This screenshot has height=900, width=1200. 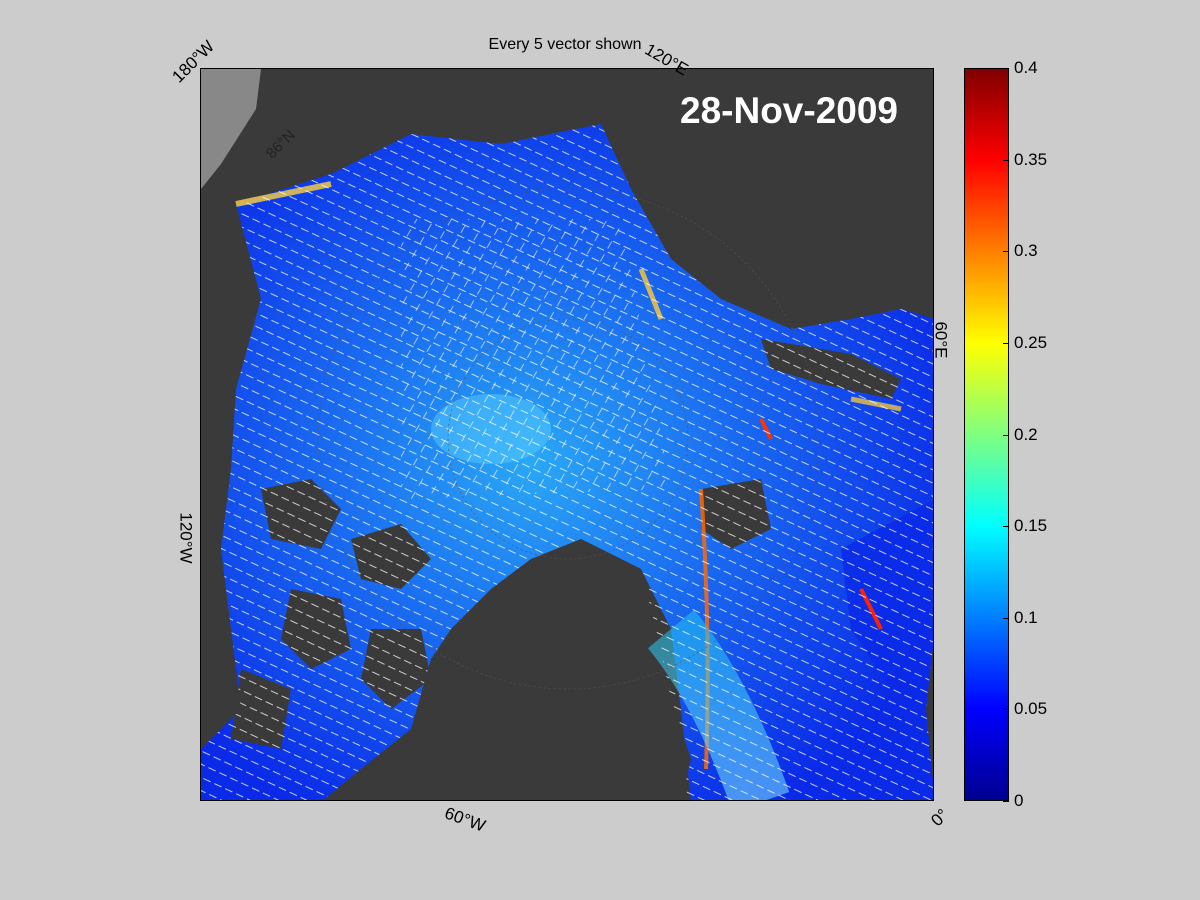 What do you see at coordinates (186, 538) in the screenshot?
I see `lon-label-120w: 120°W` at bounding box center [186, 538].